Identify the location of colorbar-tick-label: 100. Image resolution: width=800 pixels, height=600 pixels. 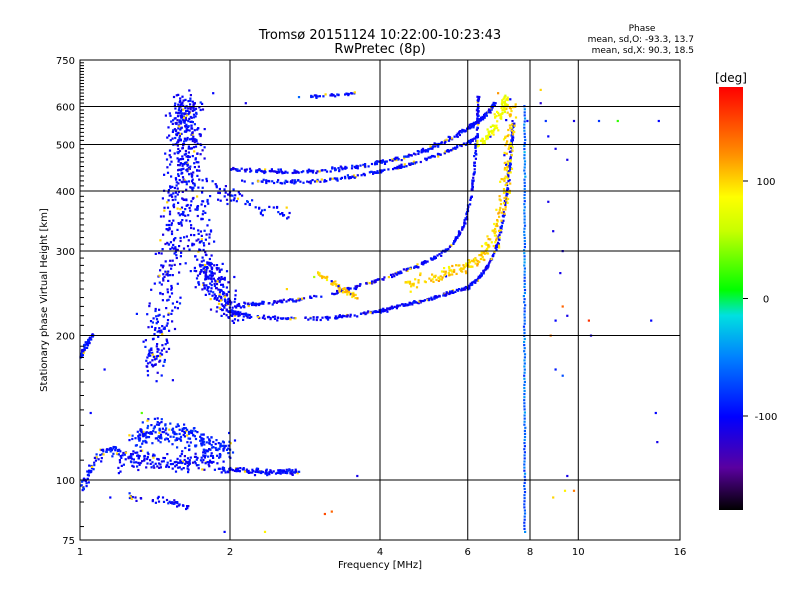
(765, 182).